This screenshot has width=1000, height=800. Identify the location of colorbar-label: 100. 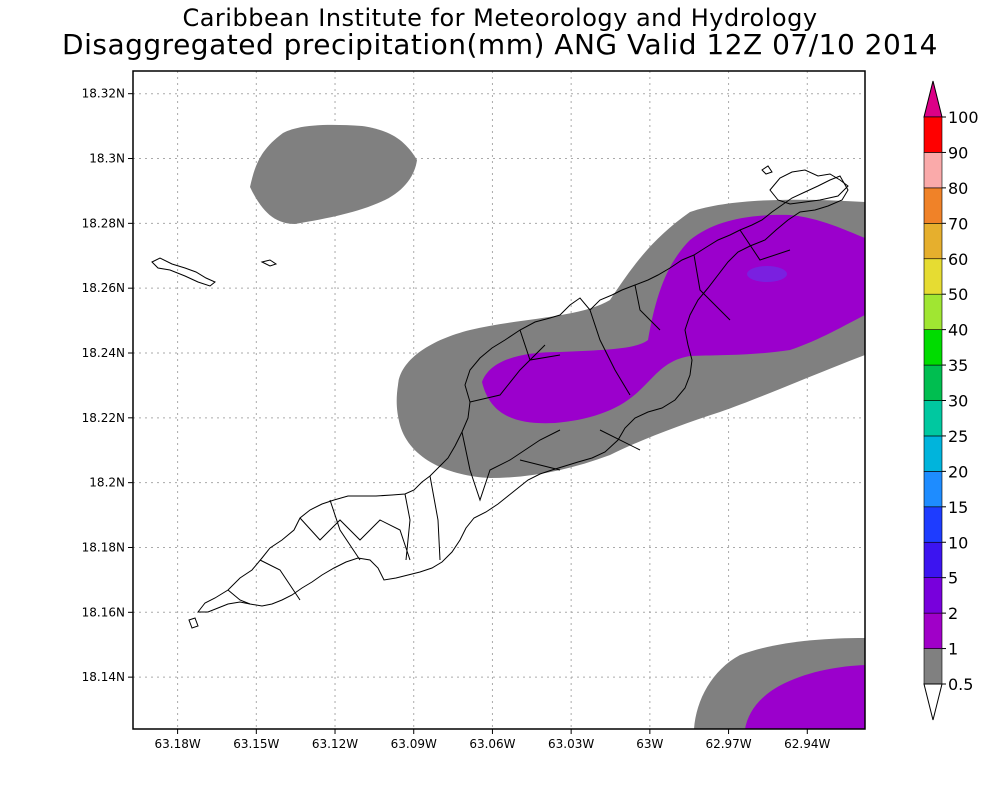
(963, 117).